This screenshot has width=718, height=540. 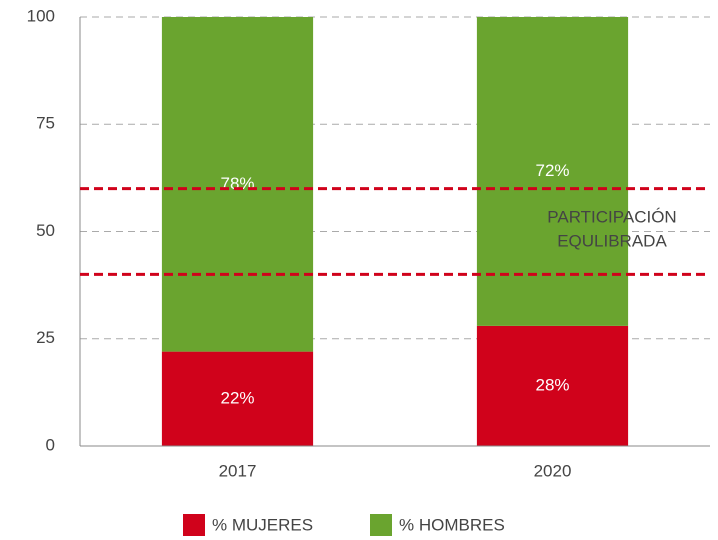 What do you see at coordinates (553, 470) in the screenshot?
I see `x-tick-label: 2020` at bounding box center [553, 470].